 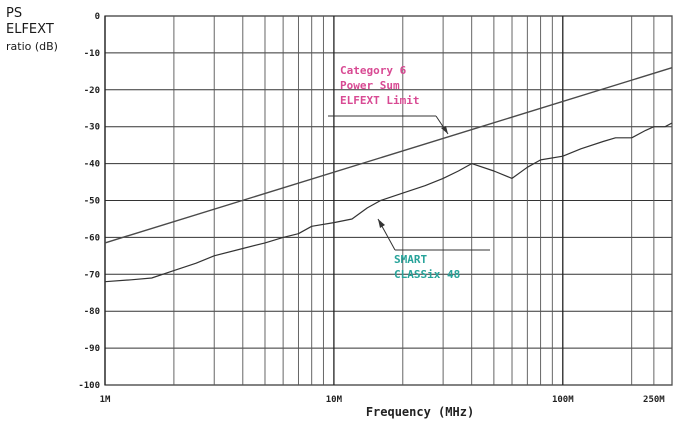 What do you see at coordinates (92, 202) in the screenshot?
I see `y-tick-label: -50` at bounding box center [92, 202].